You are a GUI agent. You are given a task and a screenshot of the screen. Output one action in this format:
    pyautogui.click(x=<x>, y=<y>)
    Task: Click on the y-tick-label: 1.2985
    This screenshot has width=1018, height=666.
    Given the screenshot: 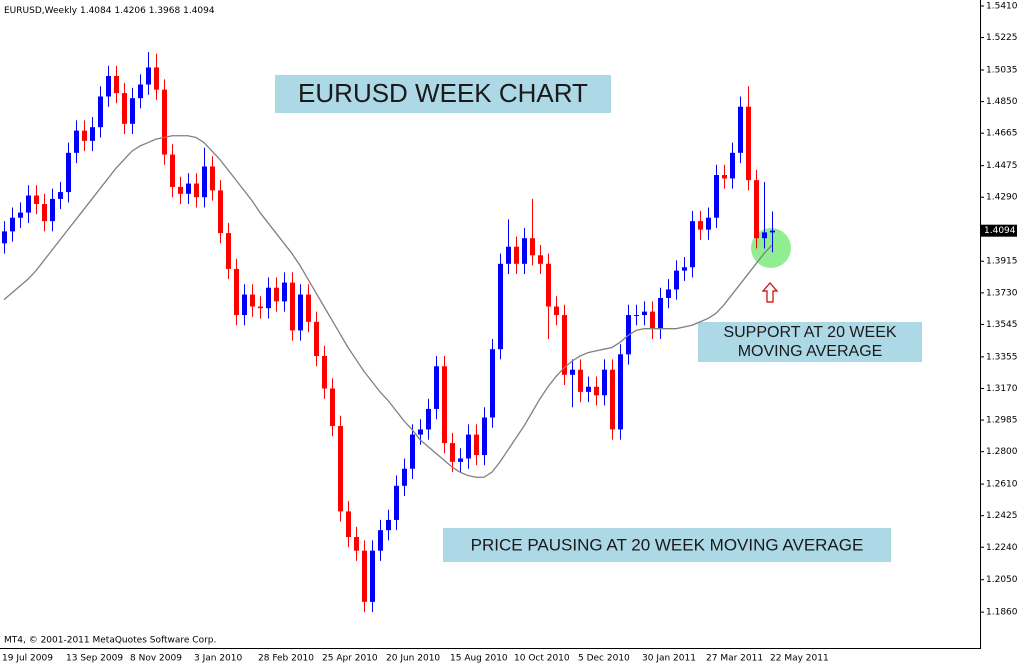 What is the action you would take?
    pyautogui.click(x=1002, y=421)
    